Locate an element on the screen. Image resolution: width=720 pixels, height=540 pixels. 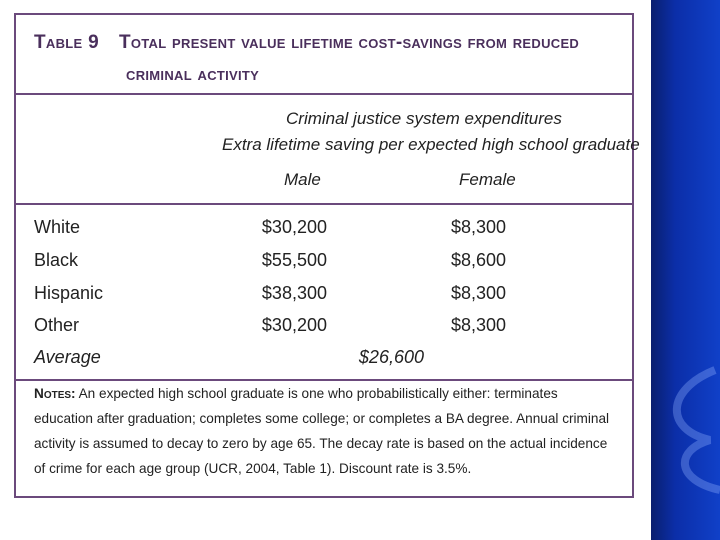
col-head-female: Female is located at coordinates (487, 179).